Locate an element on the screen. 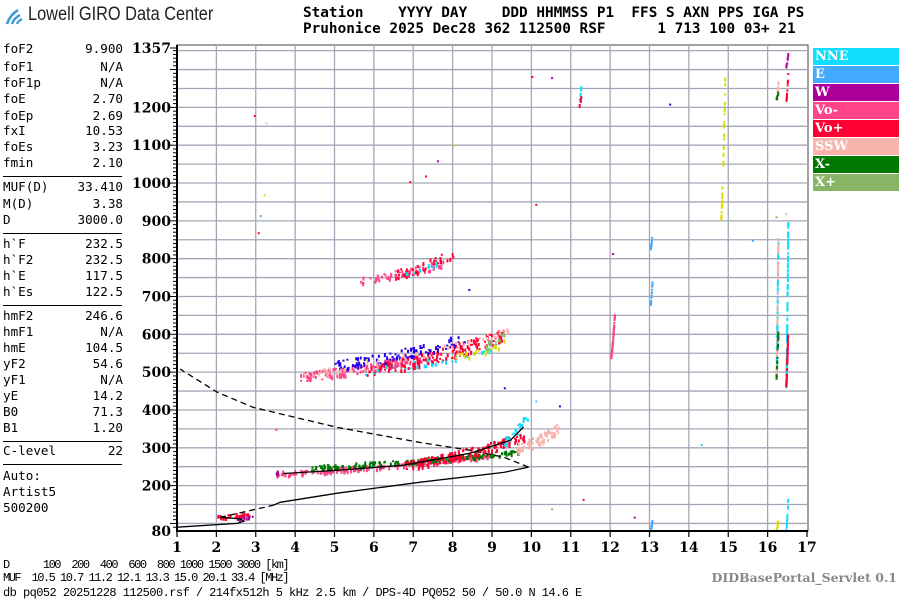  param-label: h`Es is located at coordinates (18, 291).